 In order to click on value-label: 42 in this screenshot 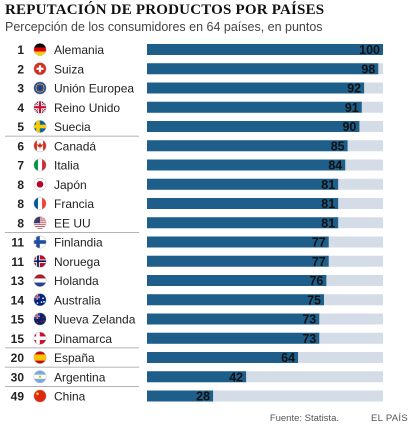, I will do `click(236, 377)`.